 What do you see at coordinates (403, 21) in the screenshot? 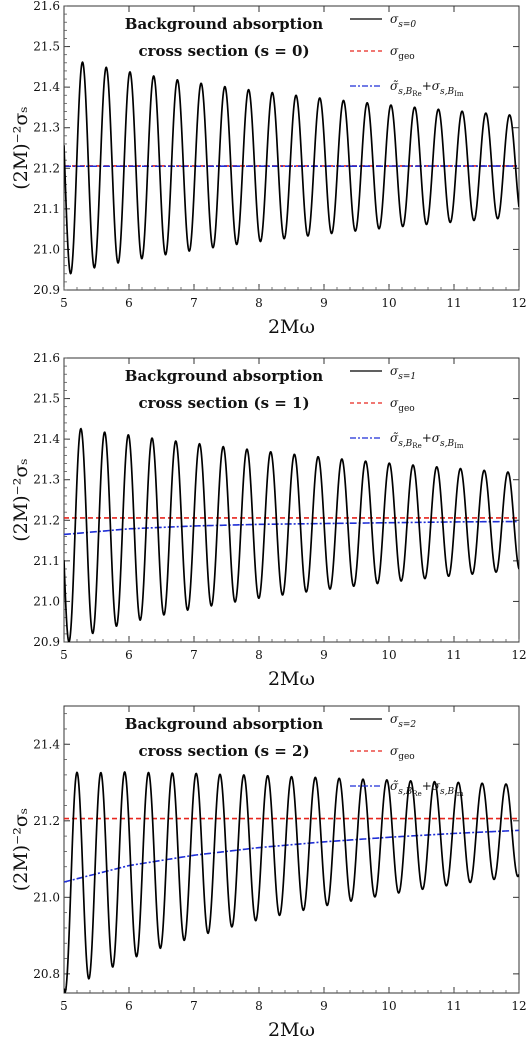
I see `legend-label: σs=0` at bounding box center [403, 21].